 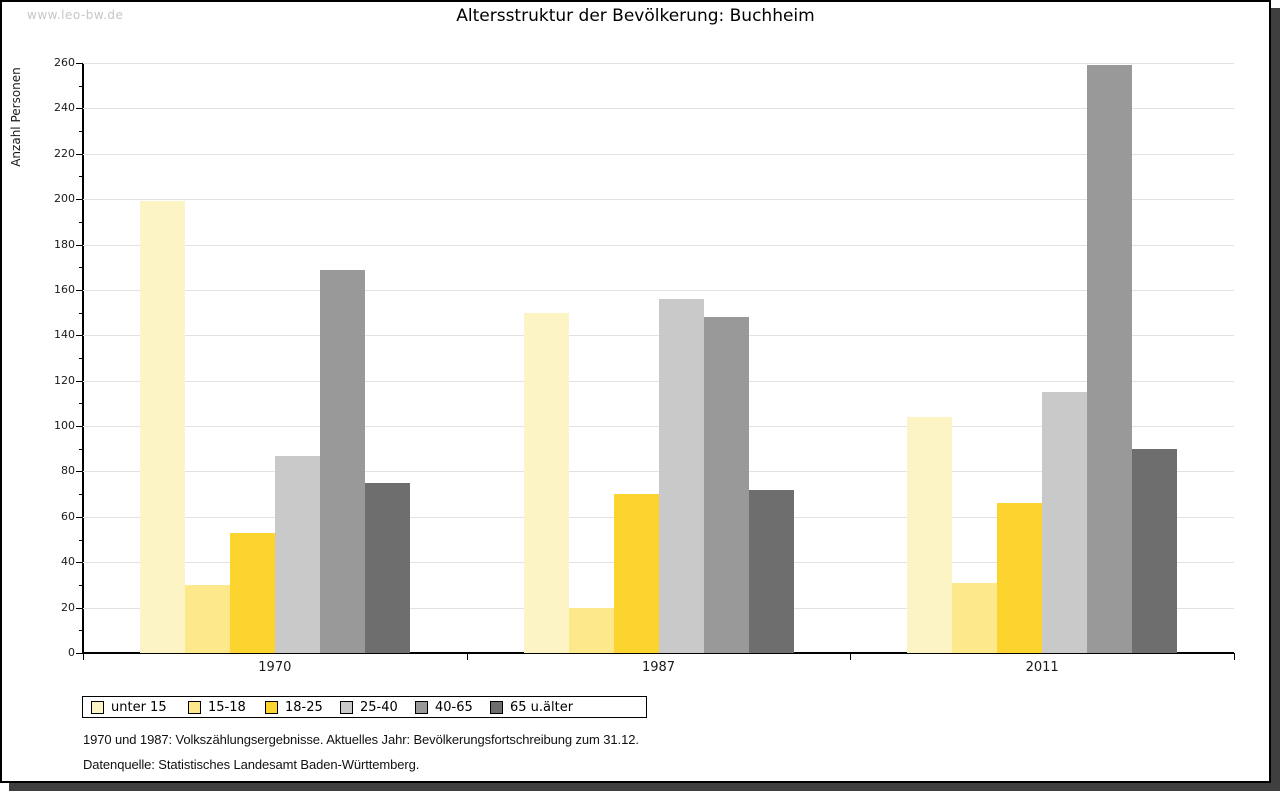 I want to click on y-tick-label-160: 160, so click(x=64, y=289).